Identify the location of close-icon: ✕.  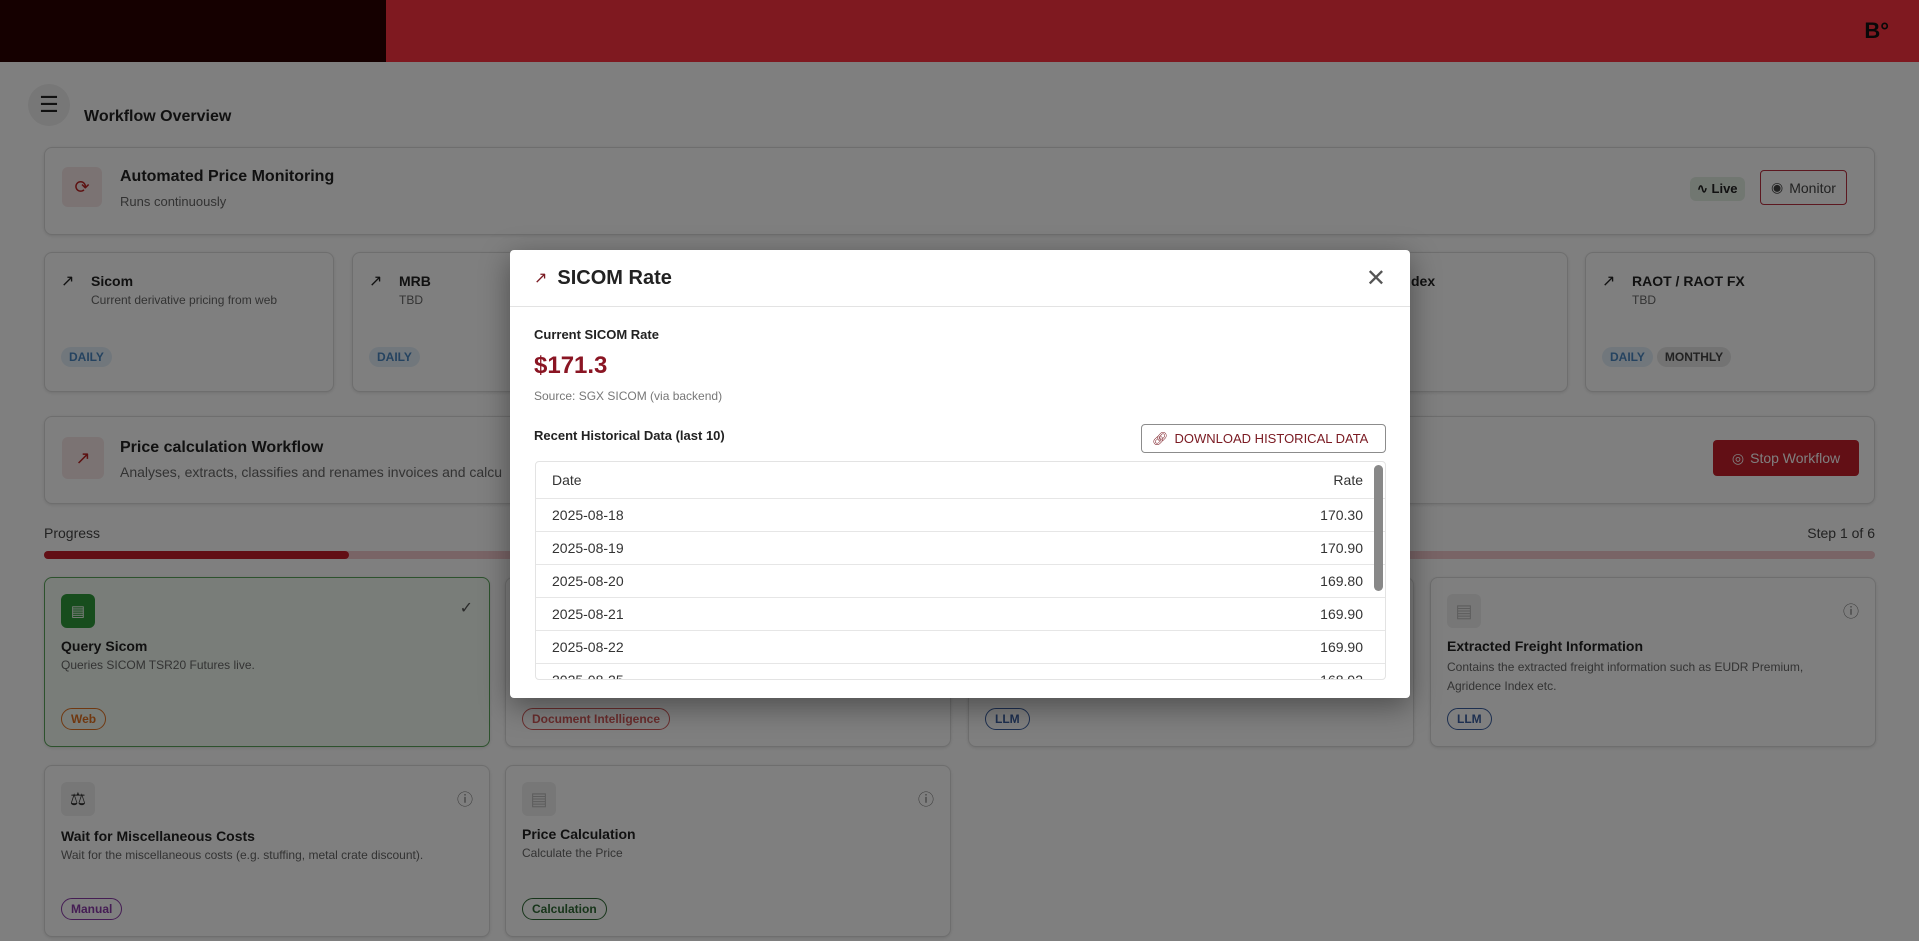
(1375, 278).